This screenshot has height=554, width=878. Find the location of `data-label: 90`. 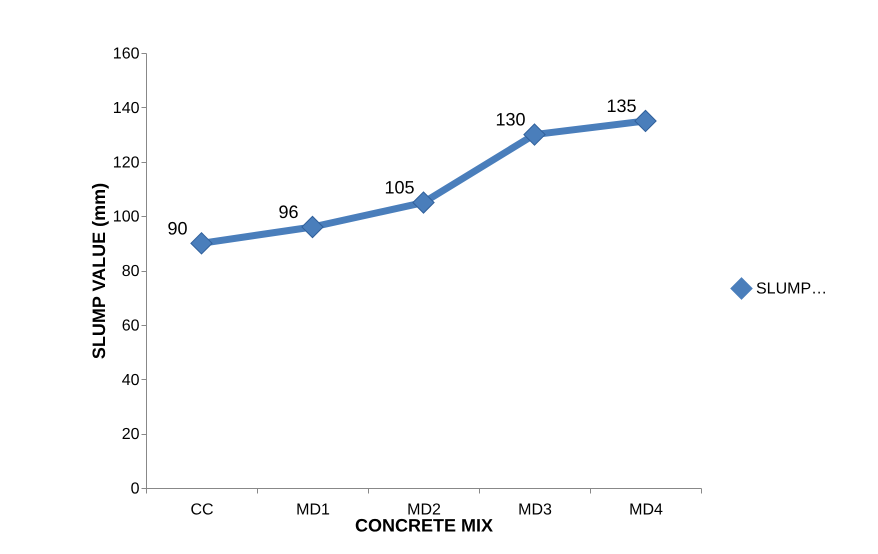

data-label: 90 is located at coordinates (177, 228).